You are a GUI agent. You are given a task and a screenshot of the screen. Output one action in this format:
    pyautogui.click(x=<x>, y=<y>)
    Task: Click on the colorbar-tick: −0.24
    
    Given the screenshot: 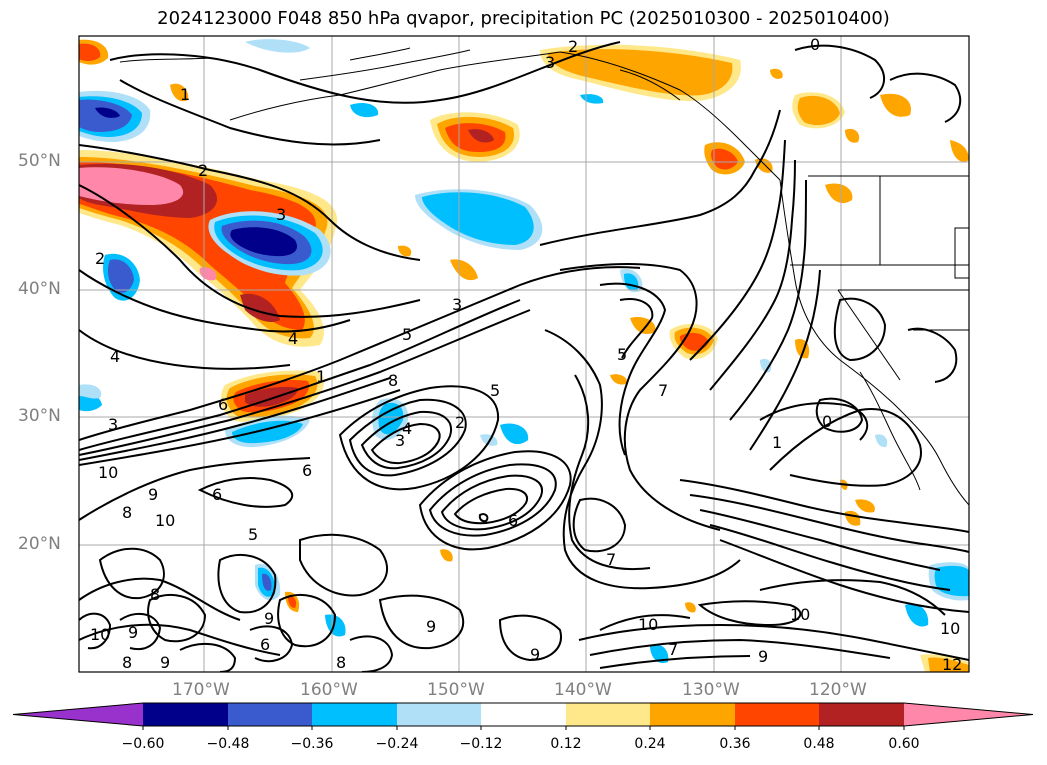 What is the action you would take?
    pyautogui.click(x=397, y=744)
    